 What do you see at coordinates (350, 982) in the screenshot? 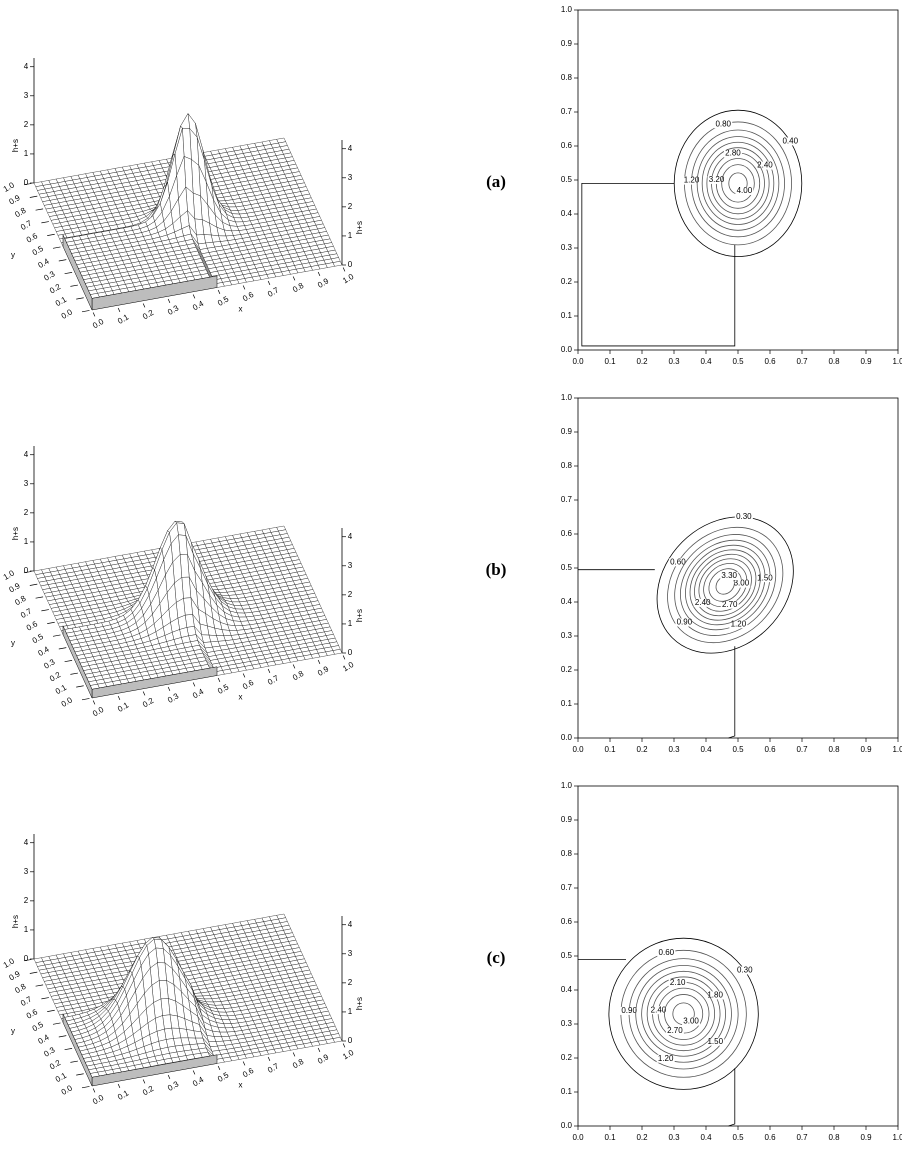
I see `z-tick-label: 2` at bounding box center [350, 982].